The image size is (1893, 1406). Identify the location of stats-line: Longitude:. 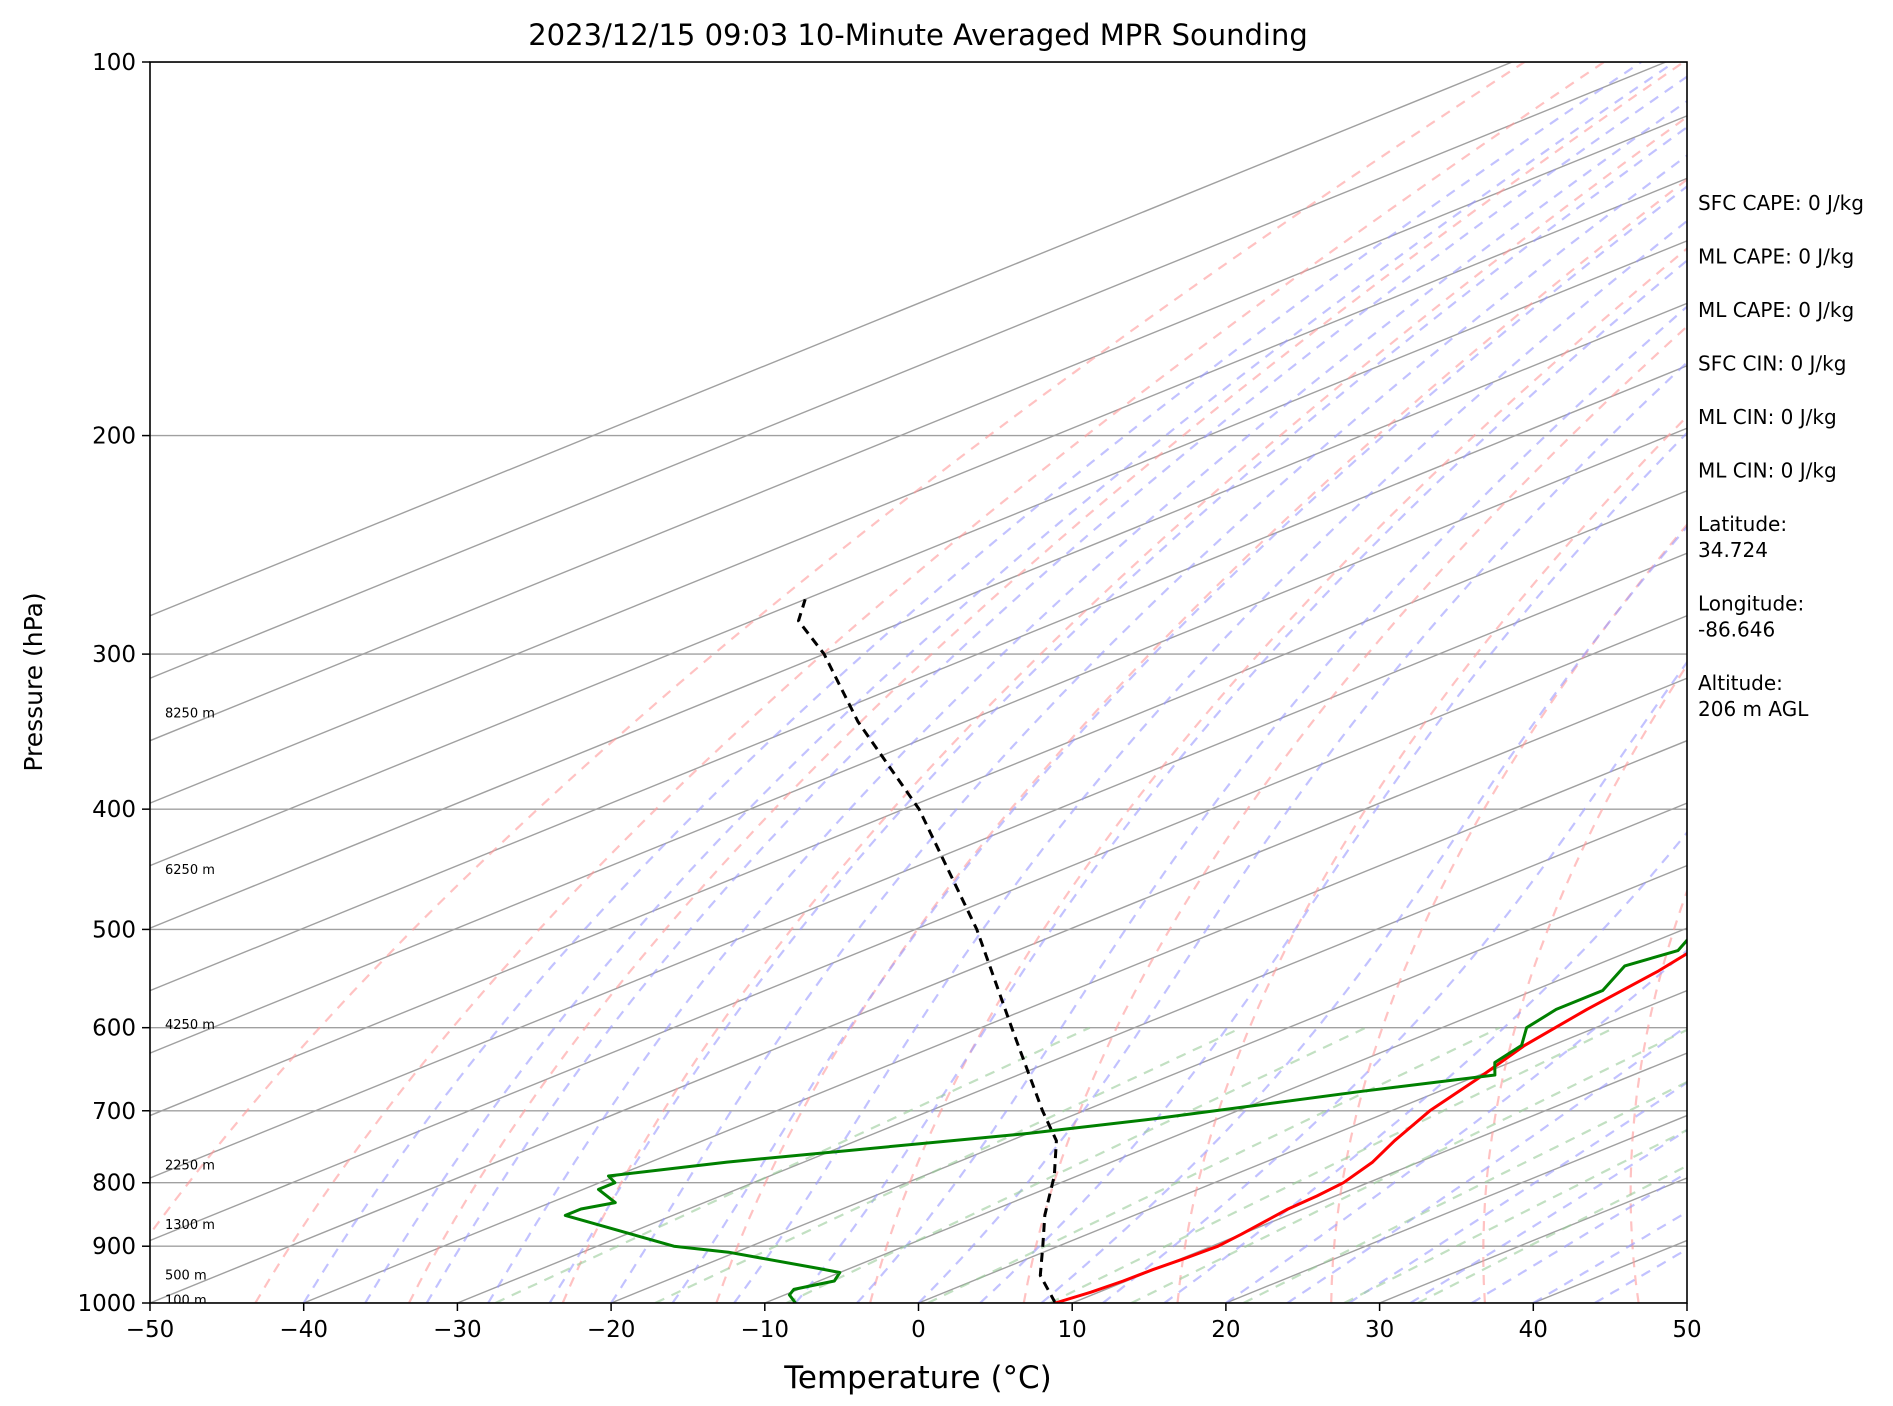
(1751, 604).